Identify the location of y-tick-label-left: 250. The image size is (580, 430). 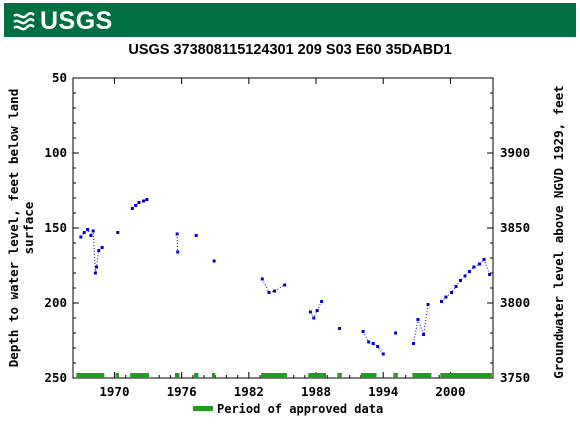
(55, 377).